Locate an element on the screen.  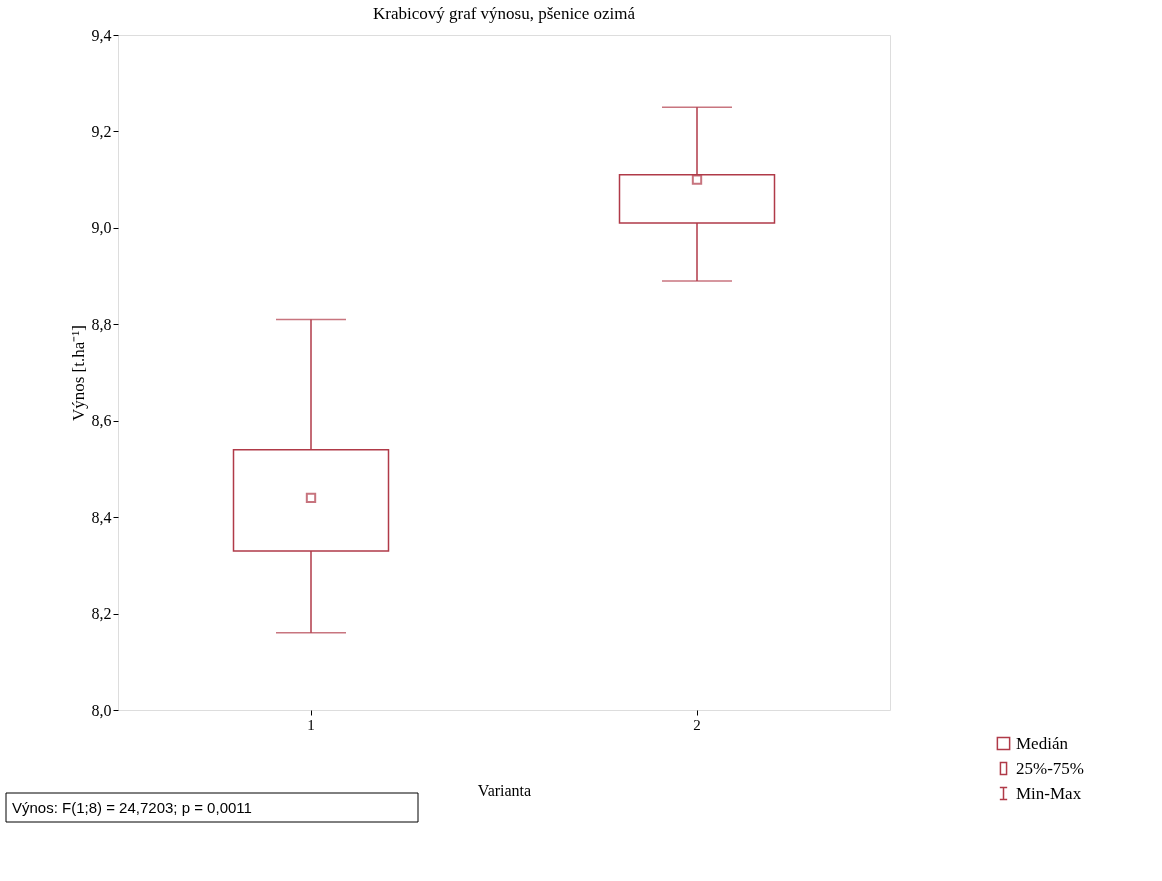
text: 25%-75% is located at coordinates (1050, 768).